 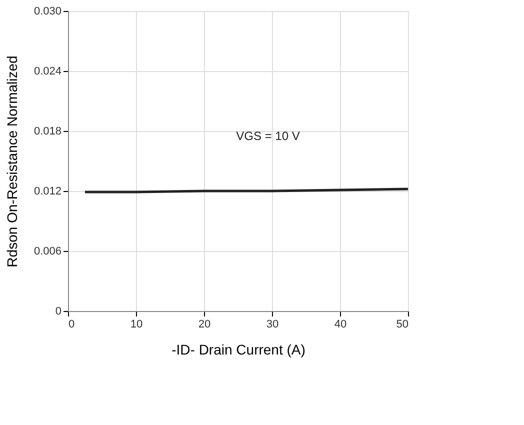 I want to click on y-tick-label: 0.018, so click(x=48, y=132).